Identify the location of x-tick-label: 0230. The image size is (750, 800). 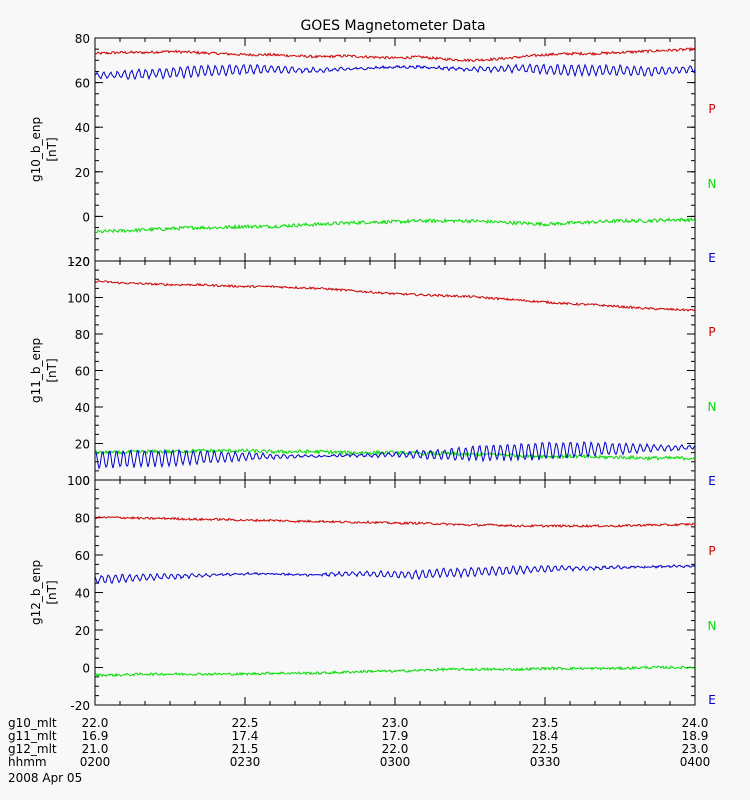
(245, 762).